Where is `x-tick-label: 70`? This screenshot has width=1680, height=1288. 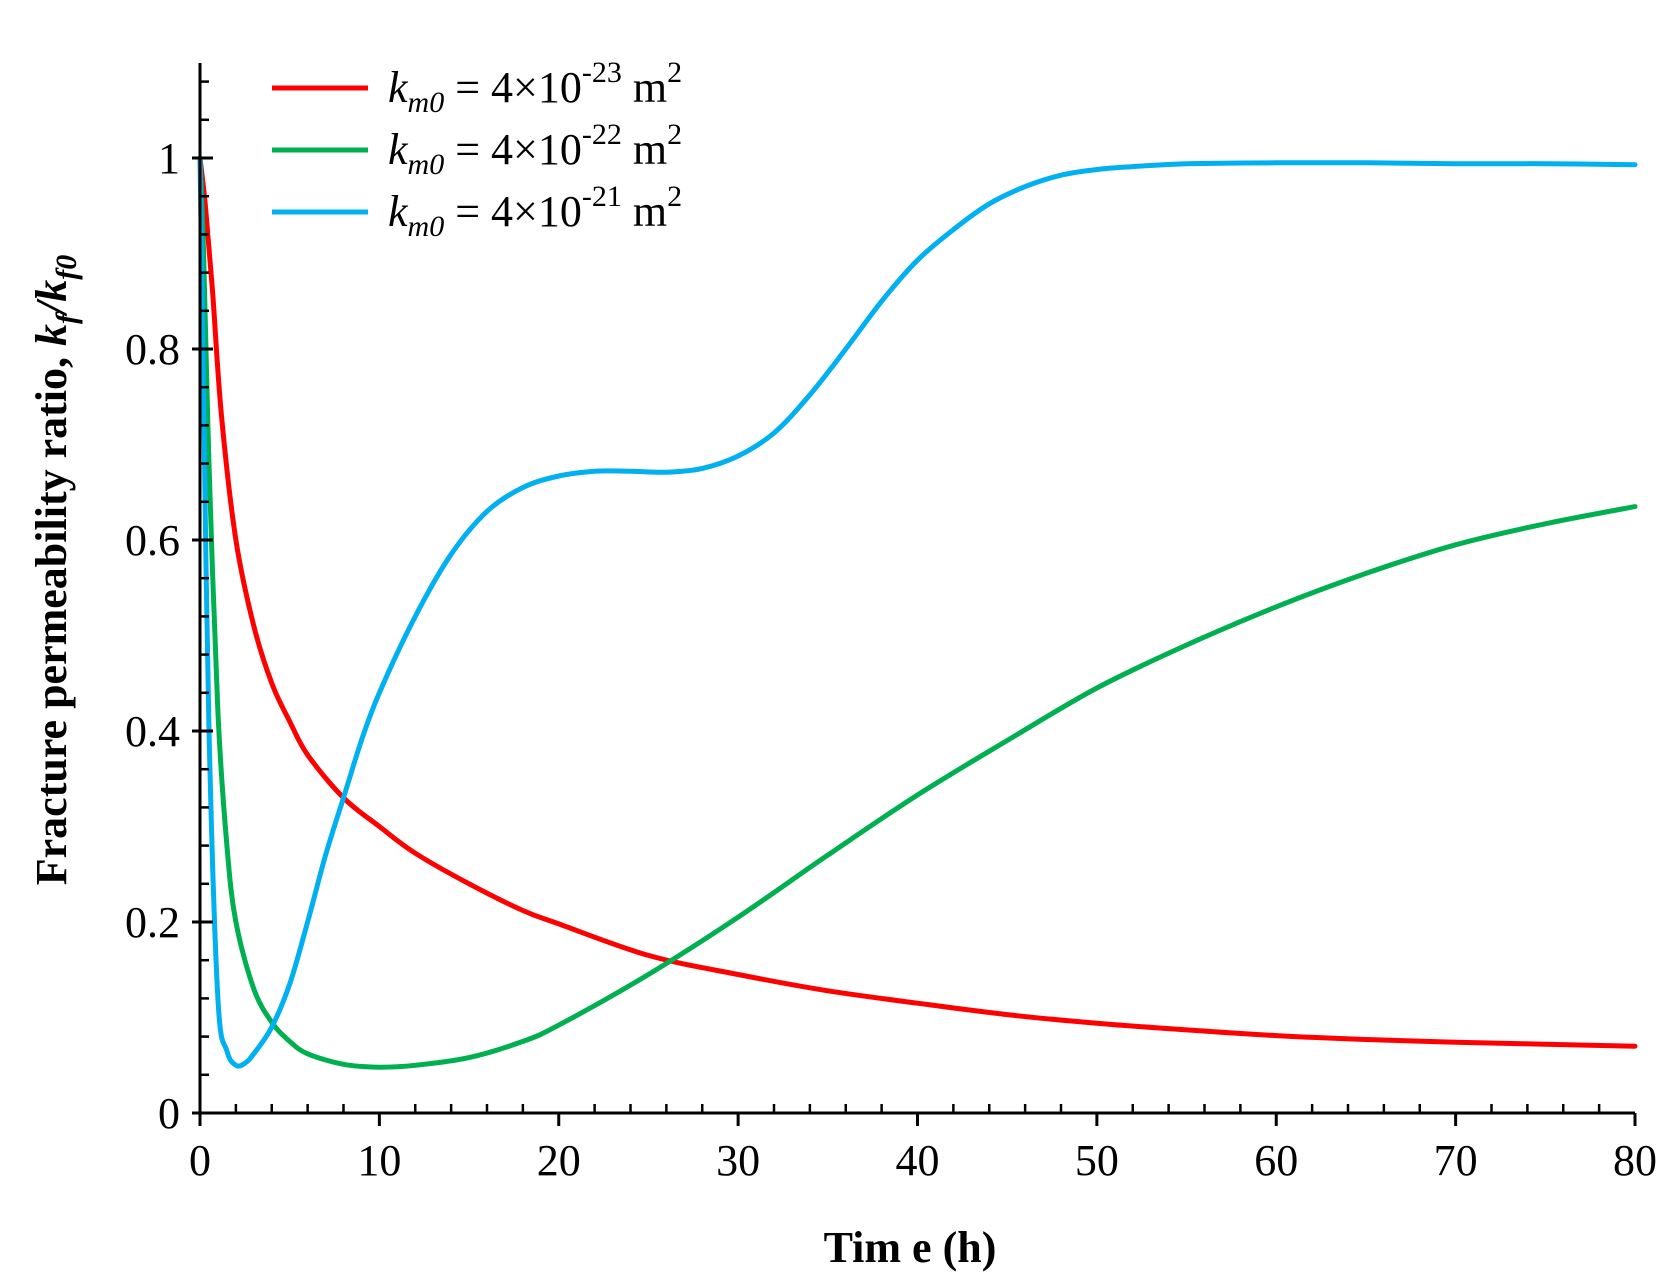 x-tick-label: 70 is located at coordinates (1456, 1160).